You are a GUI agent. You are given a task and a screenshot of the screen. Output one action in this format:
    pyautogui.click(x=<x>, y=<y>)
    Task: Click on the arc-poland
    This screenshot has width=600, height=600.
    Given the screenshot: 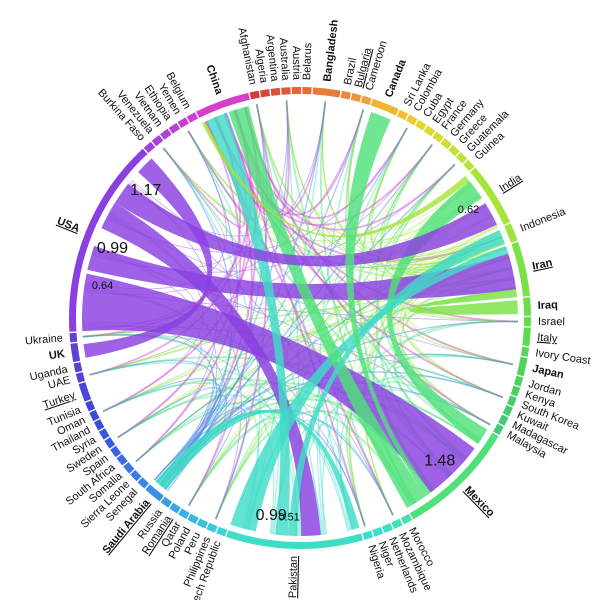 What is the action you would take?
    pyautogui.click(x=193, y=519)
    